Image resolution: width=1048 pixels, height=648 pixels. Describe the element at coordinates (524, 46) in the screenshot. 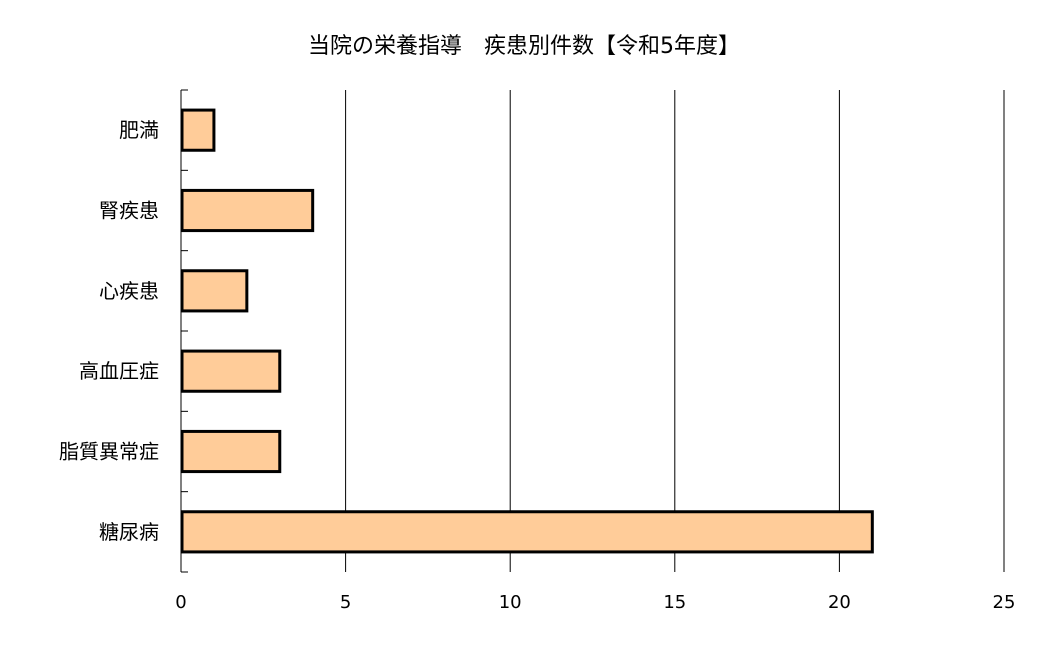

I see `chart-title: 当院の栄養指導 疾患別件数【令和5年度】` at that location.